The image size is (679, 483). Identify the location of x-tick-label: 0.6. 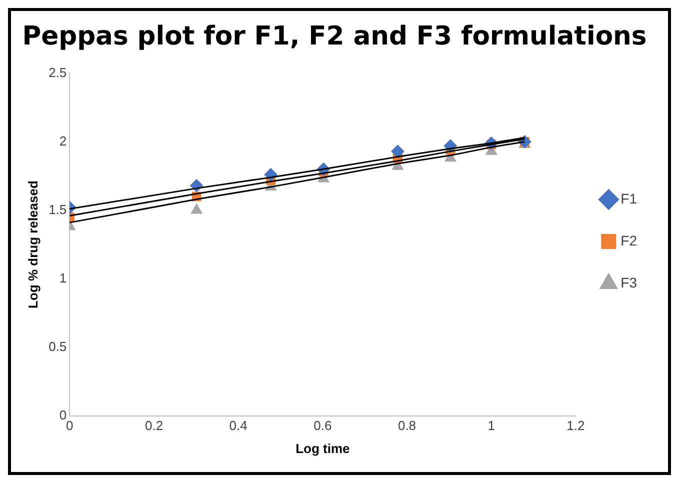
(323, 426).